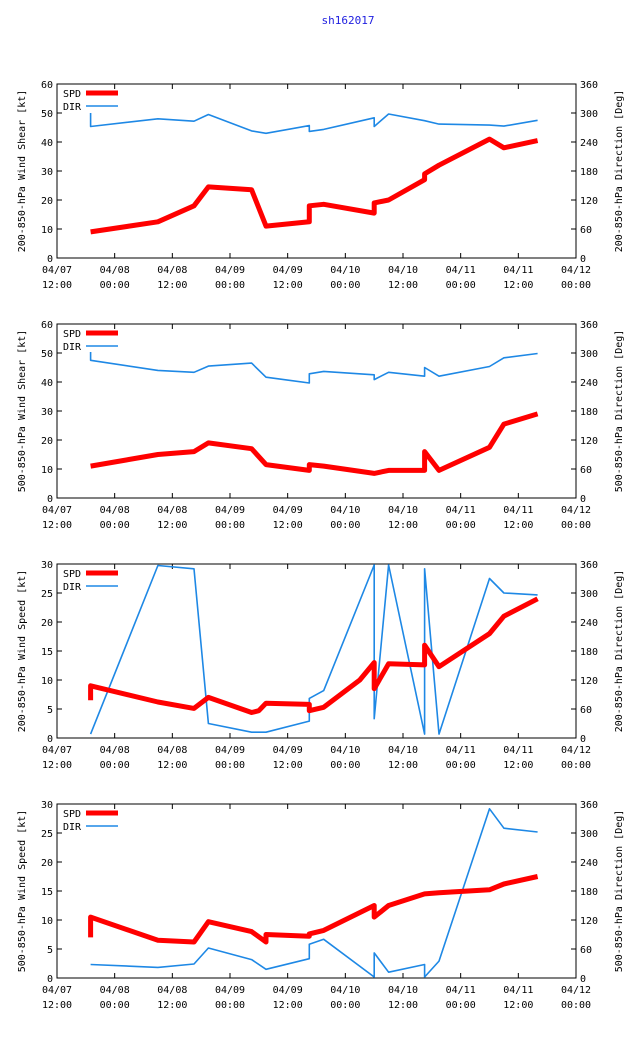  I want to click on y-axis-label: 200-850-hPa Wind Speed [kt], so click(22, 651).